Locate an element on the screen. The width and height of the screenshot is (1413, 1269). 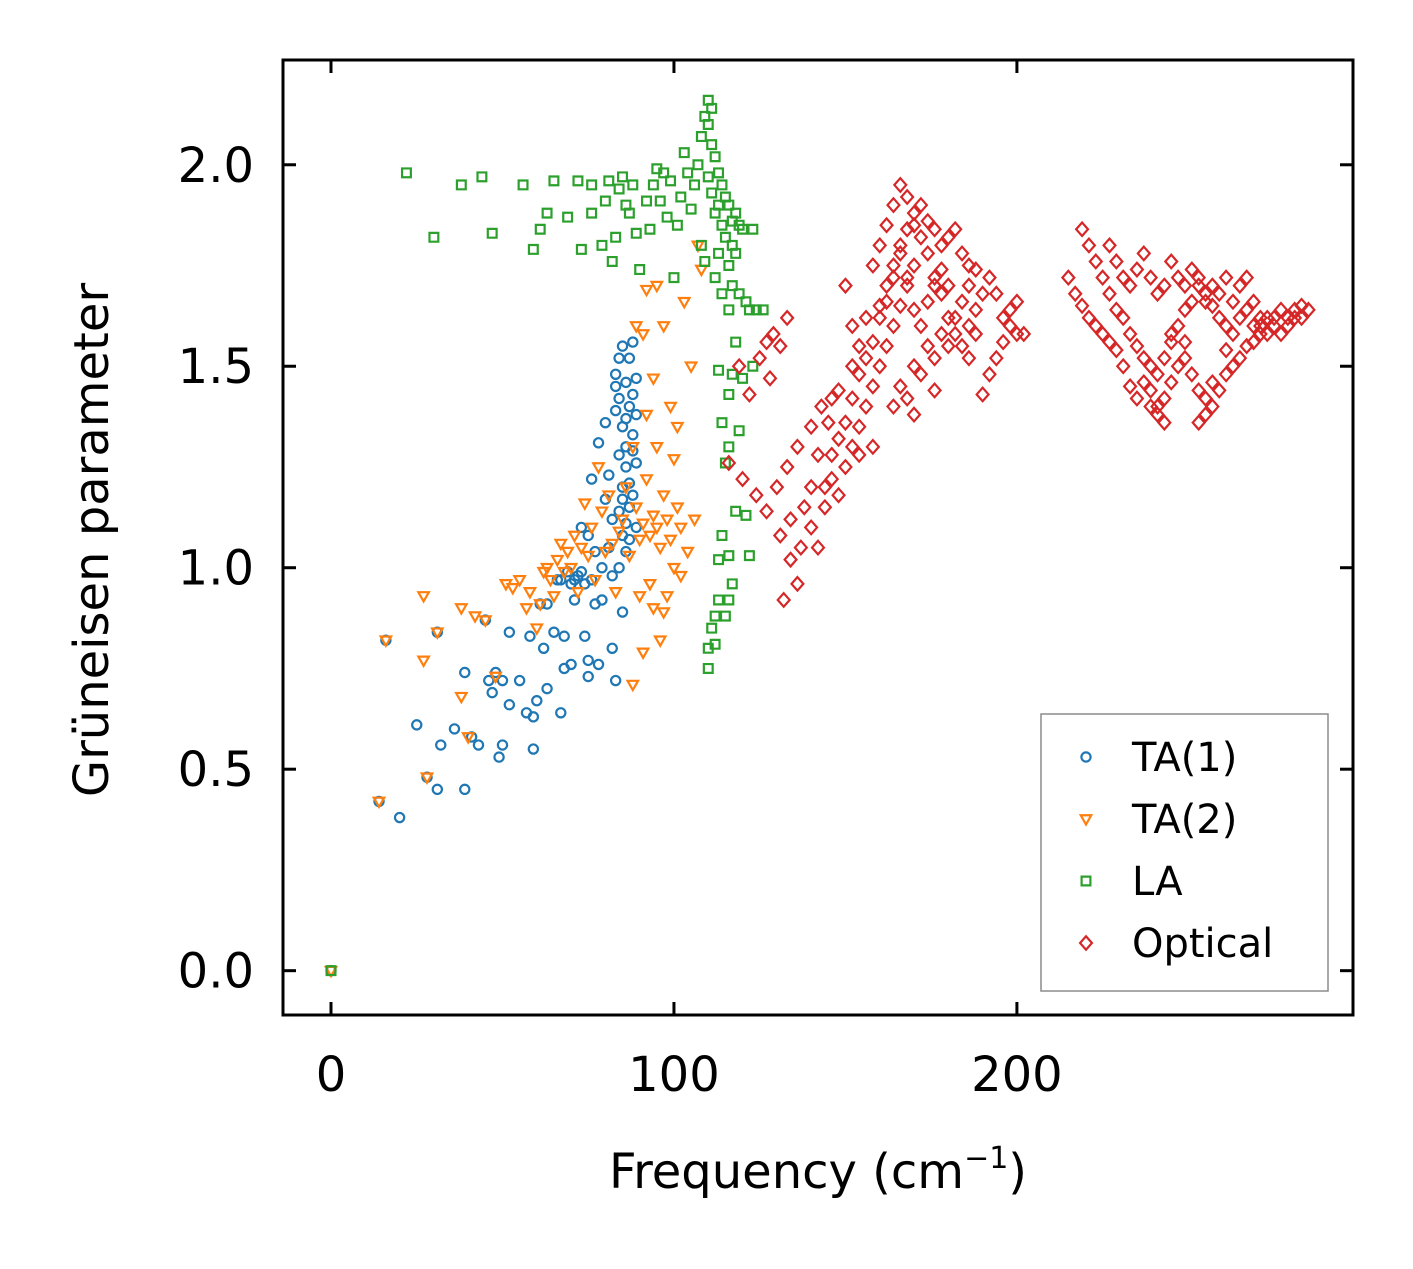
y-tick-label: 0.5 is located at coordinates (216, 770).